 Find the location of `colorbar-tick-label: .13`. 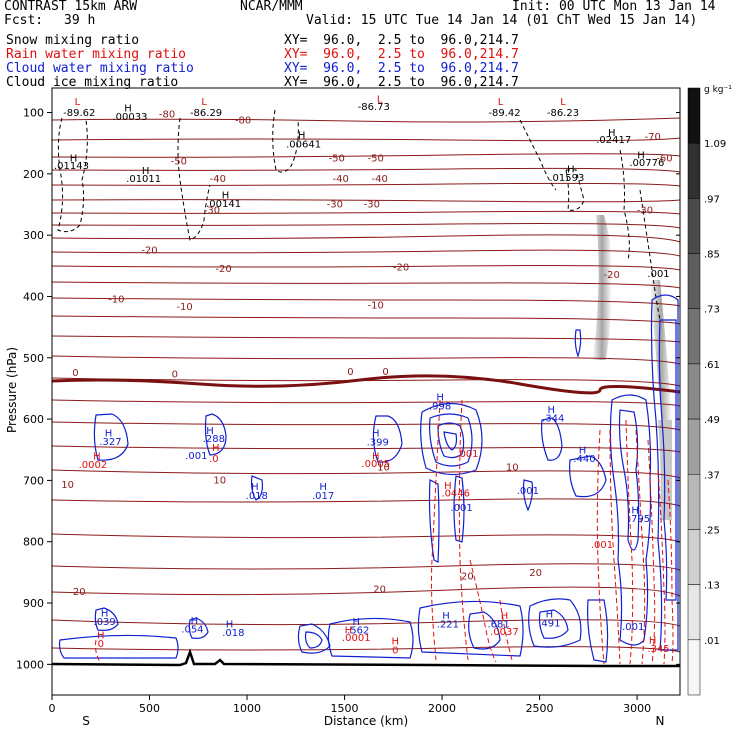

colorbar-tick-label: .13 is located at coordinates (712, 586).